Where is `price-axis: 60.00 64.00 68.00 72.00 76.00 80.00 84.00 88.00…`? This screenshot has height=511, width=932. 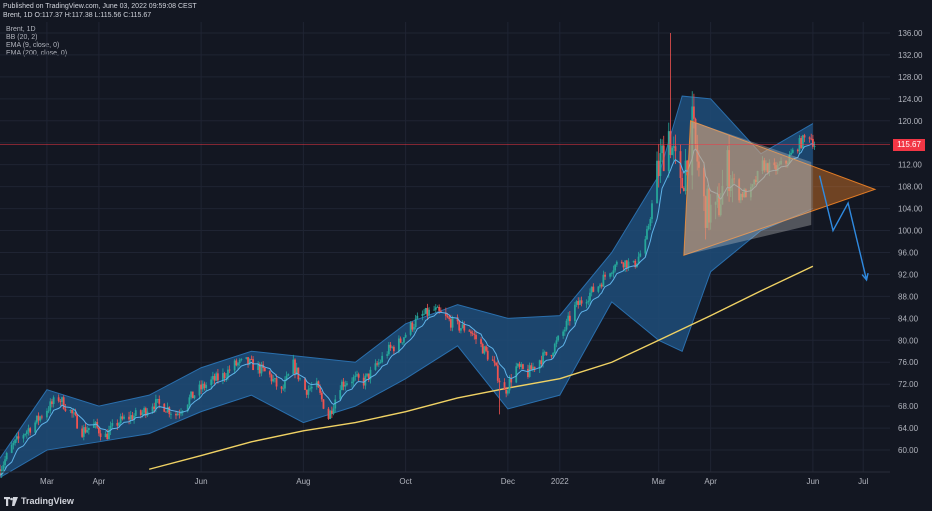
price-axis: 60.00 64.00 68.00 72.00 76.00 80.00 84.00 88.00… is located at coordinates (910, 242).